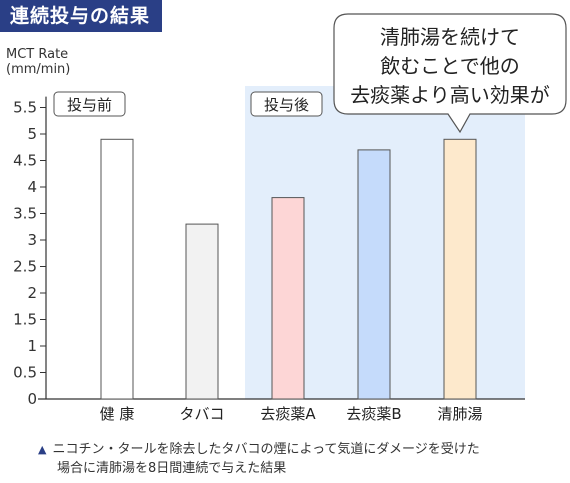 The width and height of the screenshot is (570, 483). What do you see at coordinates (42, 449) in the screenshot?
I see `triangle-icon: ▲` at bounding box center [42, 449].